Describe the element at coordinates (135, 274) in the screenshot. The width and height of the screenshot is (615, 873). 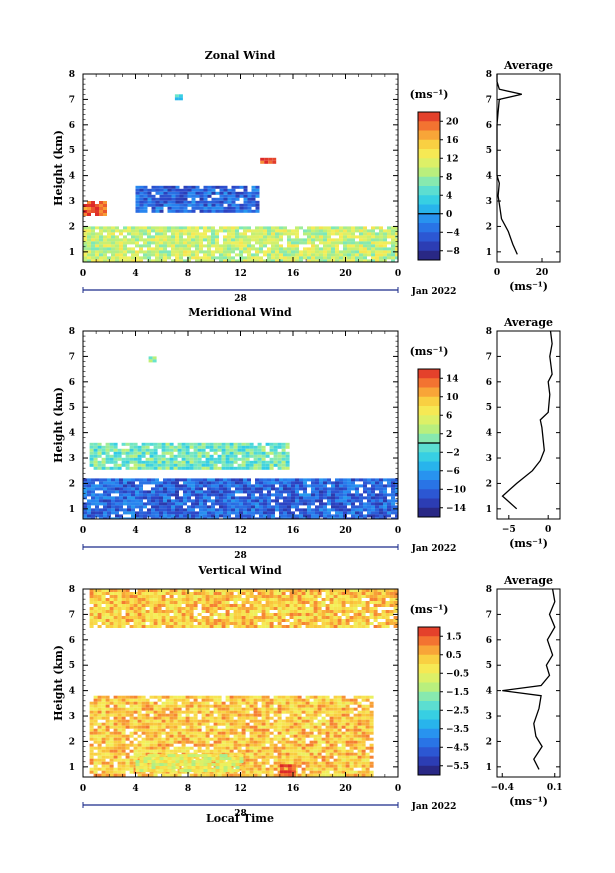
I see `x-tick-label: 4` at that location.